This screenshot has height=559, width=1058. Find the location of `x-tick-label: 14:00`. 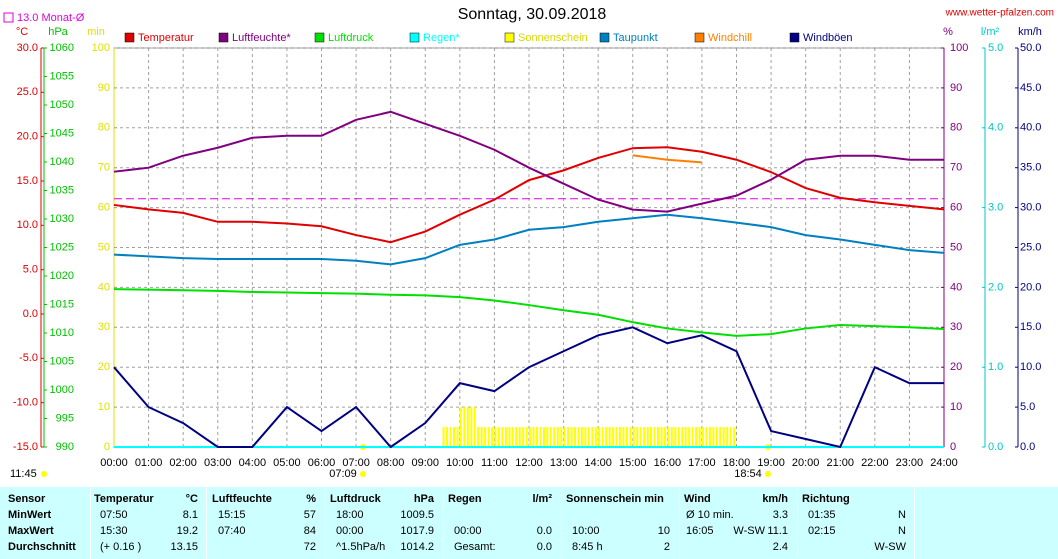

x-tick-label: 14:00 is located at coordinates (598, 463).